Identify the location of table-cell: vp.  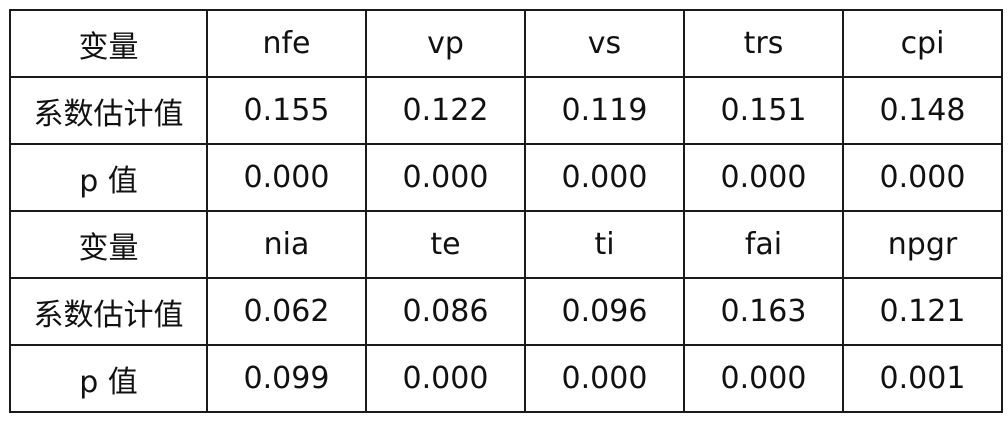
(445, 43).